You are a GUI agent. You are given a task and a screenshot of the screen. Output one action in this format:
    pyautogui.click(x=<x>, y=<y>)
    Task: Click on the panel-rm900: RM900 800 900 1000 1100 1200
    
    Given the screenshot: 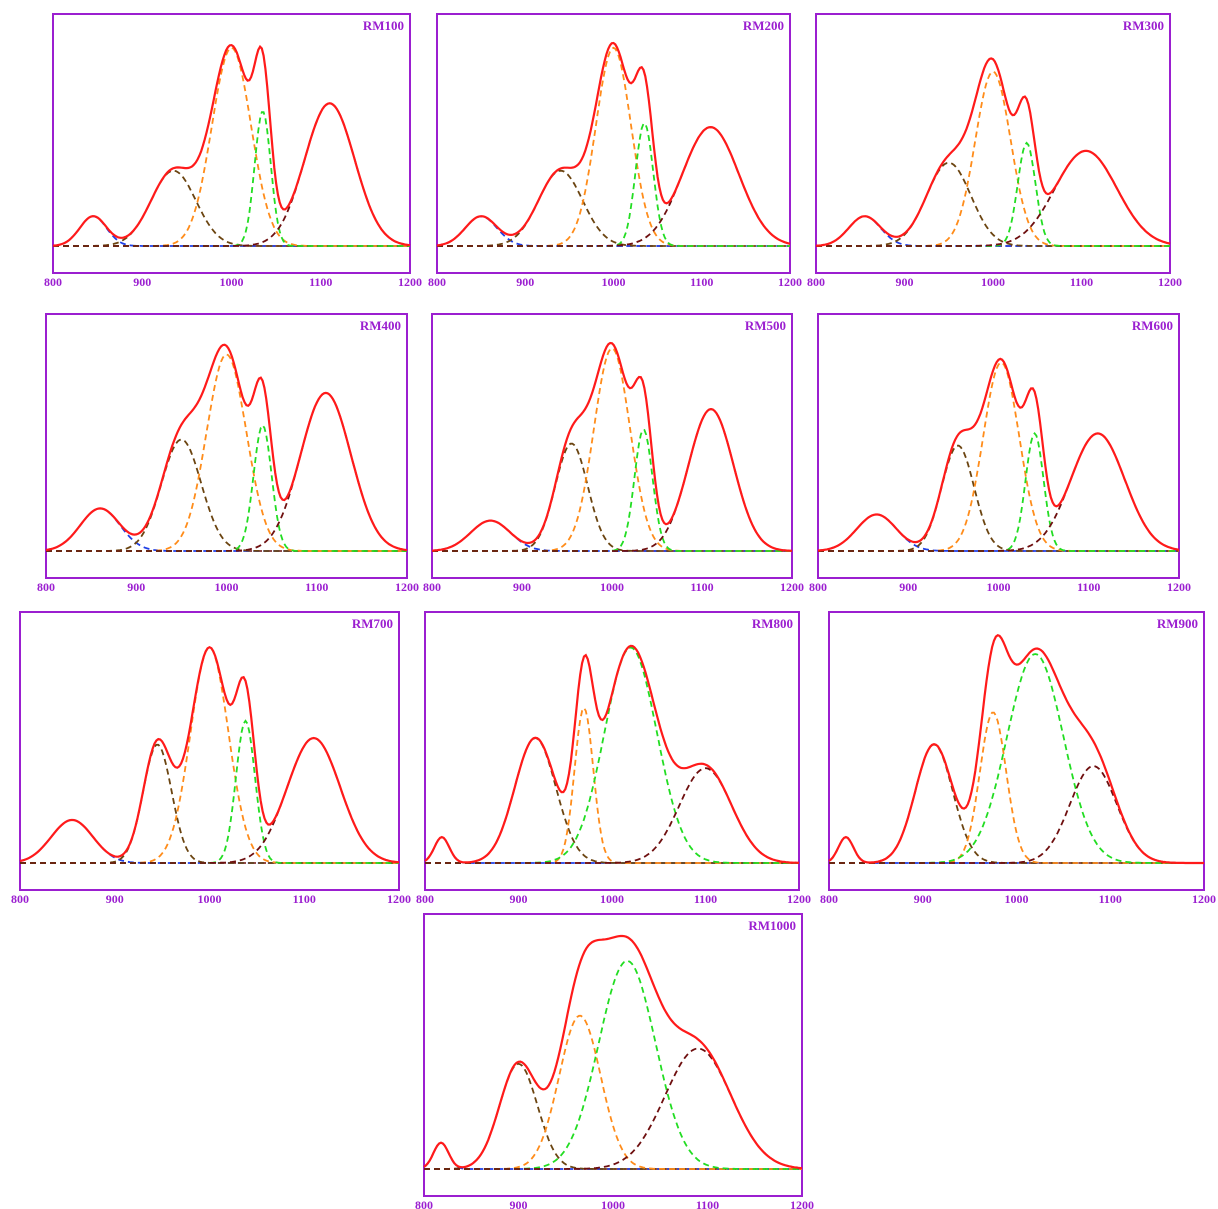 What is the action you would take?
    pyautogui.click(x=1018, y=758)
    